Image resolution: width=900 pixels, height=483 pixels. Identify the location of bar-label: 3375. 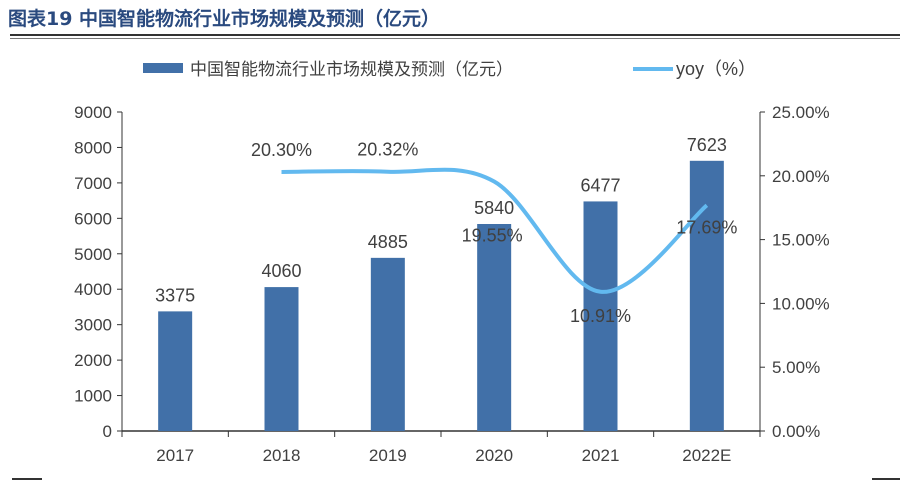
(175, 295).